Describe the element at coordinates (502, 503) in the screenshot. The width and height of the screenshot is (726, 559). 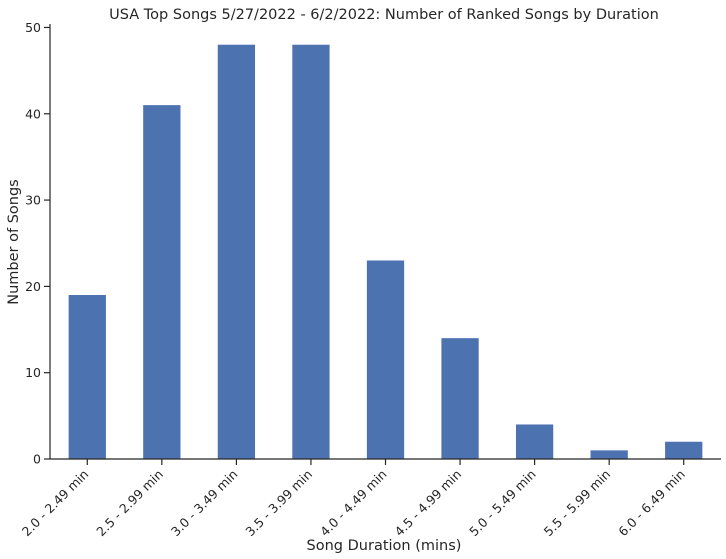
I see `x-tick-label: 5.0 - 5.49 min` at that location.